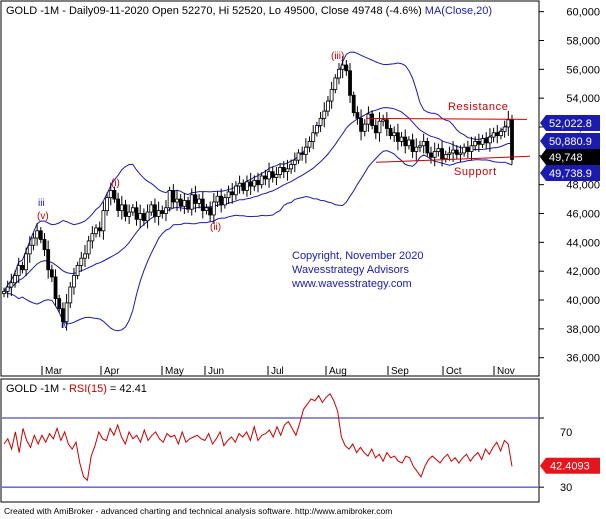 This screenshot has height=519, width=606. I want to click on header-change: (-4.6%), so click(404, 11).